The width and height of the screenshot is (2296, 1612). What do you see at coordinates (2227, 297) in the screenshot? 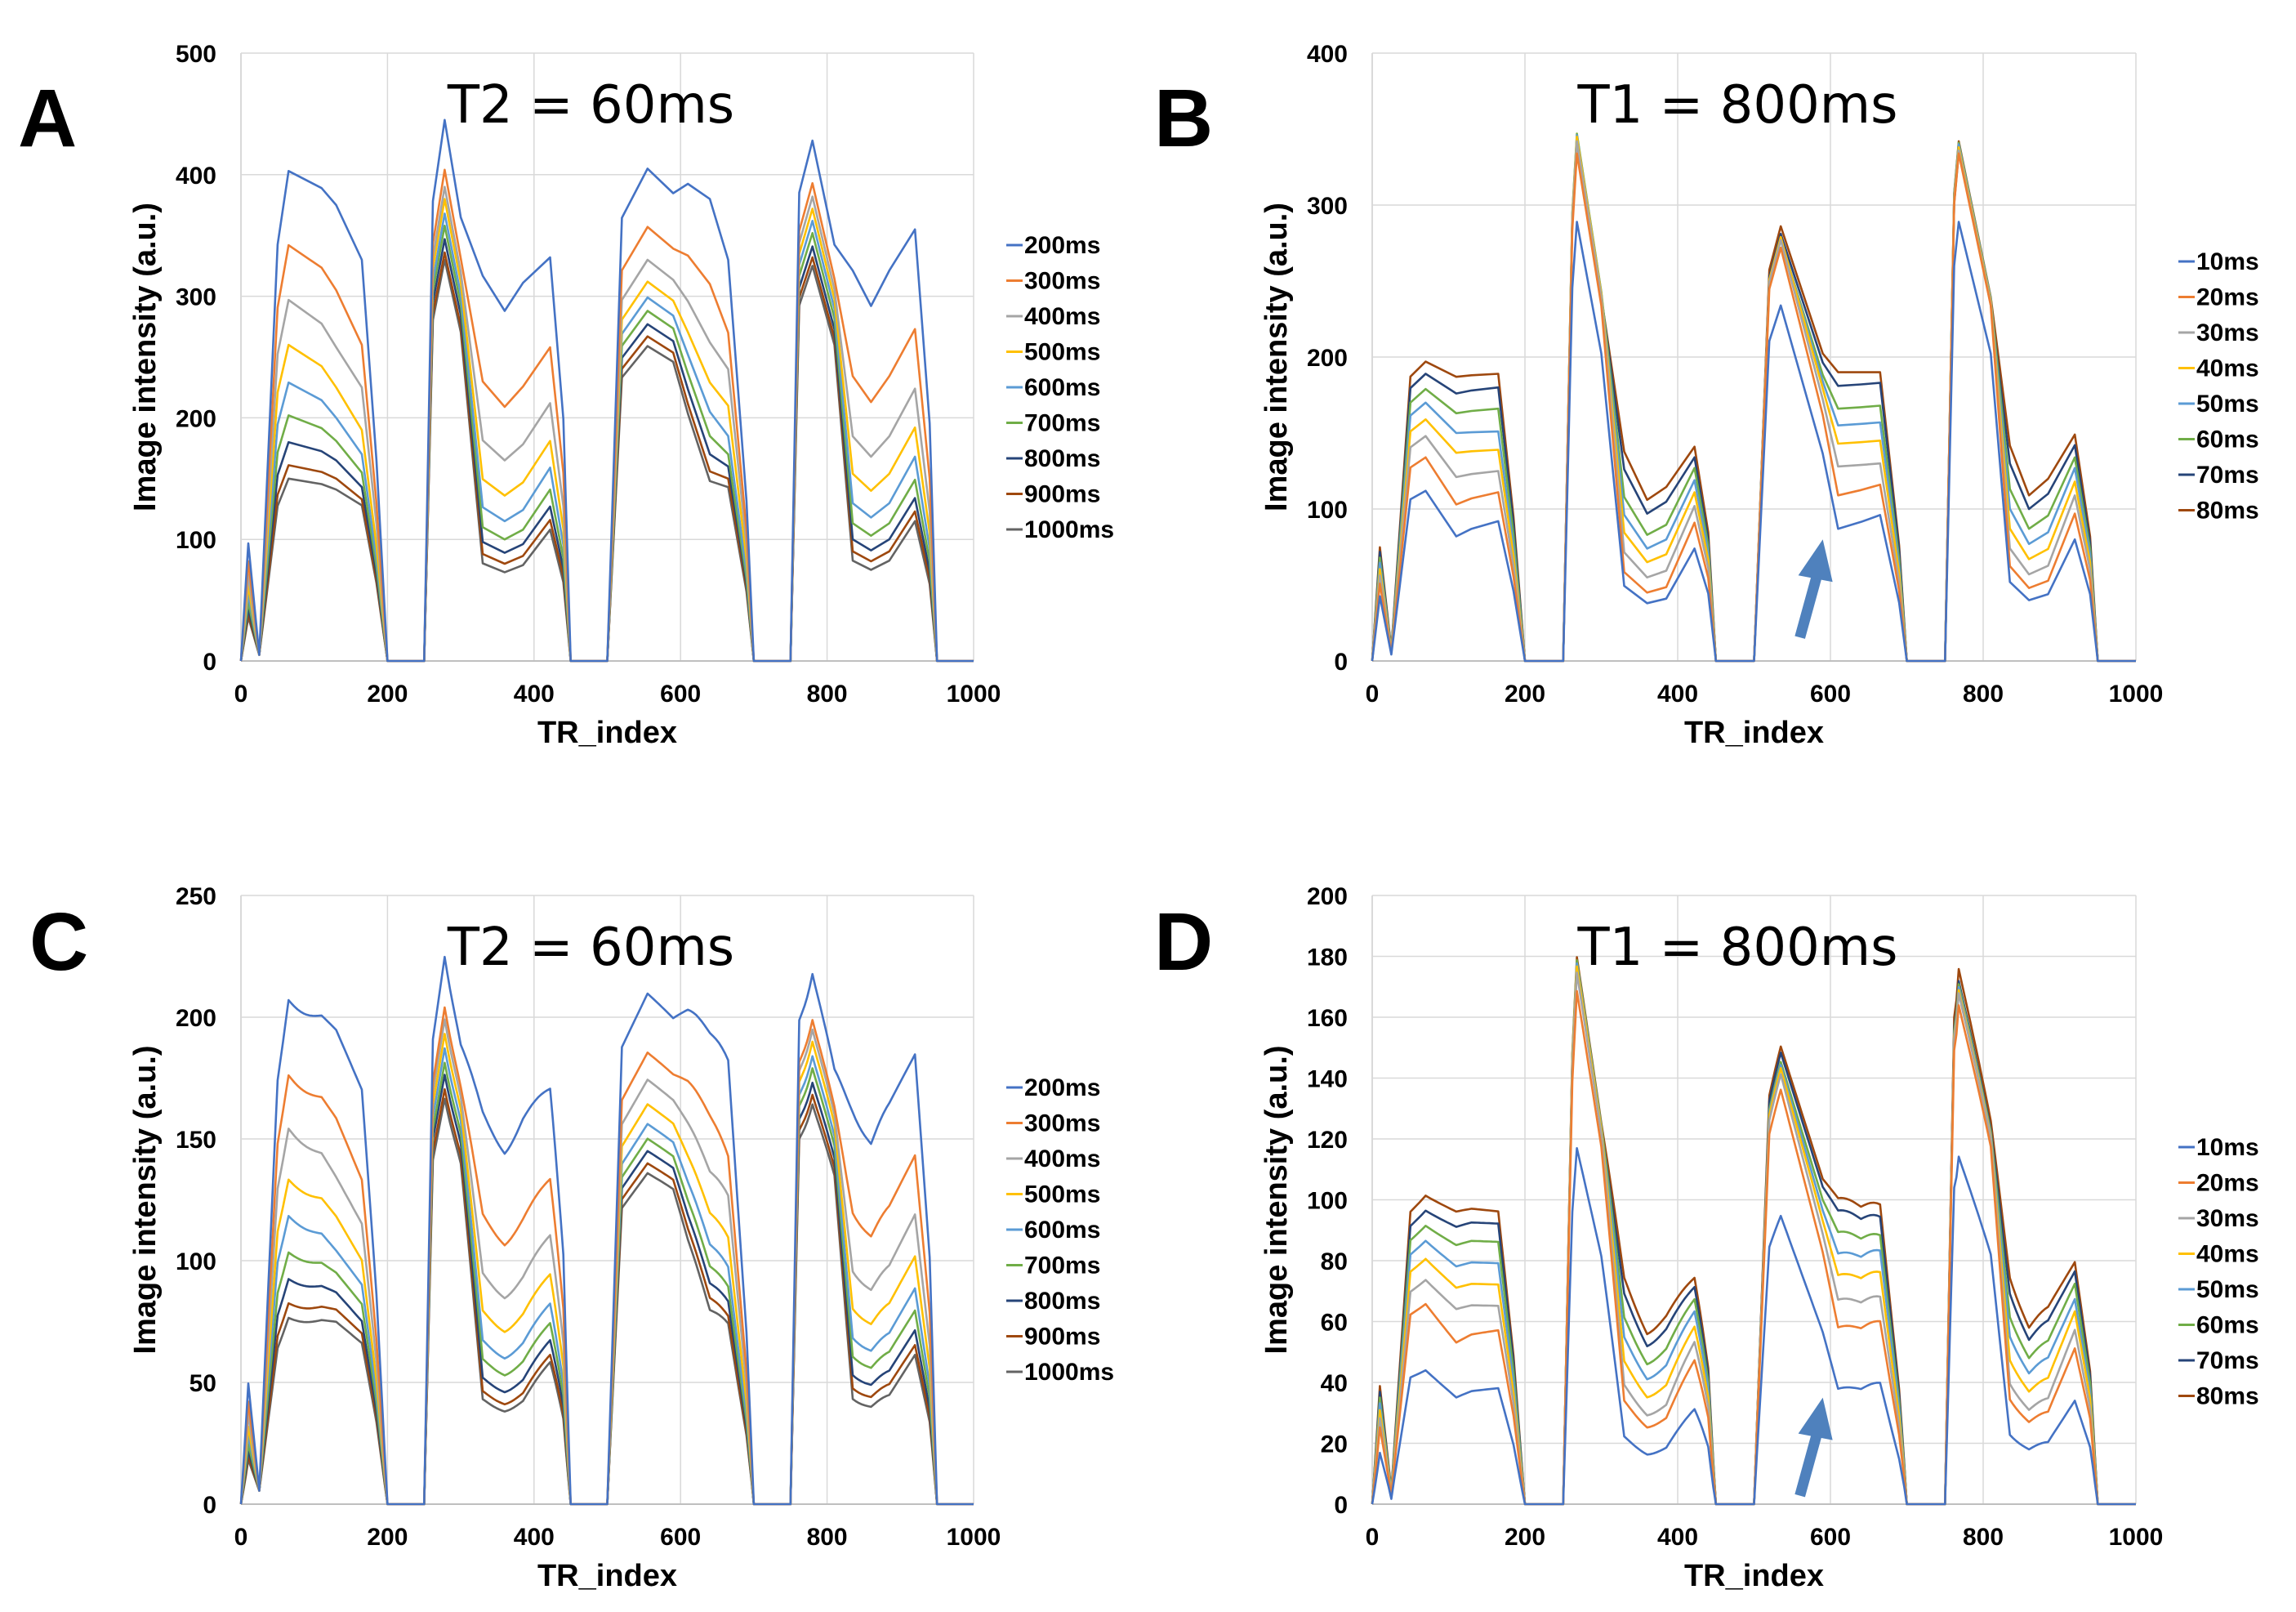
I see `legend-entry-20ms: 20ms` at bounding box center [2227, 297].